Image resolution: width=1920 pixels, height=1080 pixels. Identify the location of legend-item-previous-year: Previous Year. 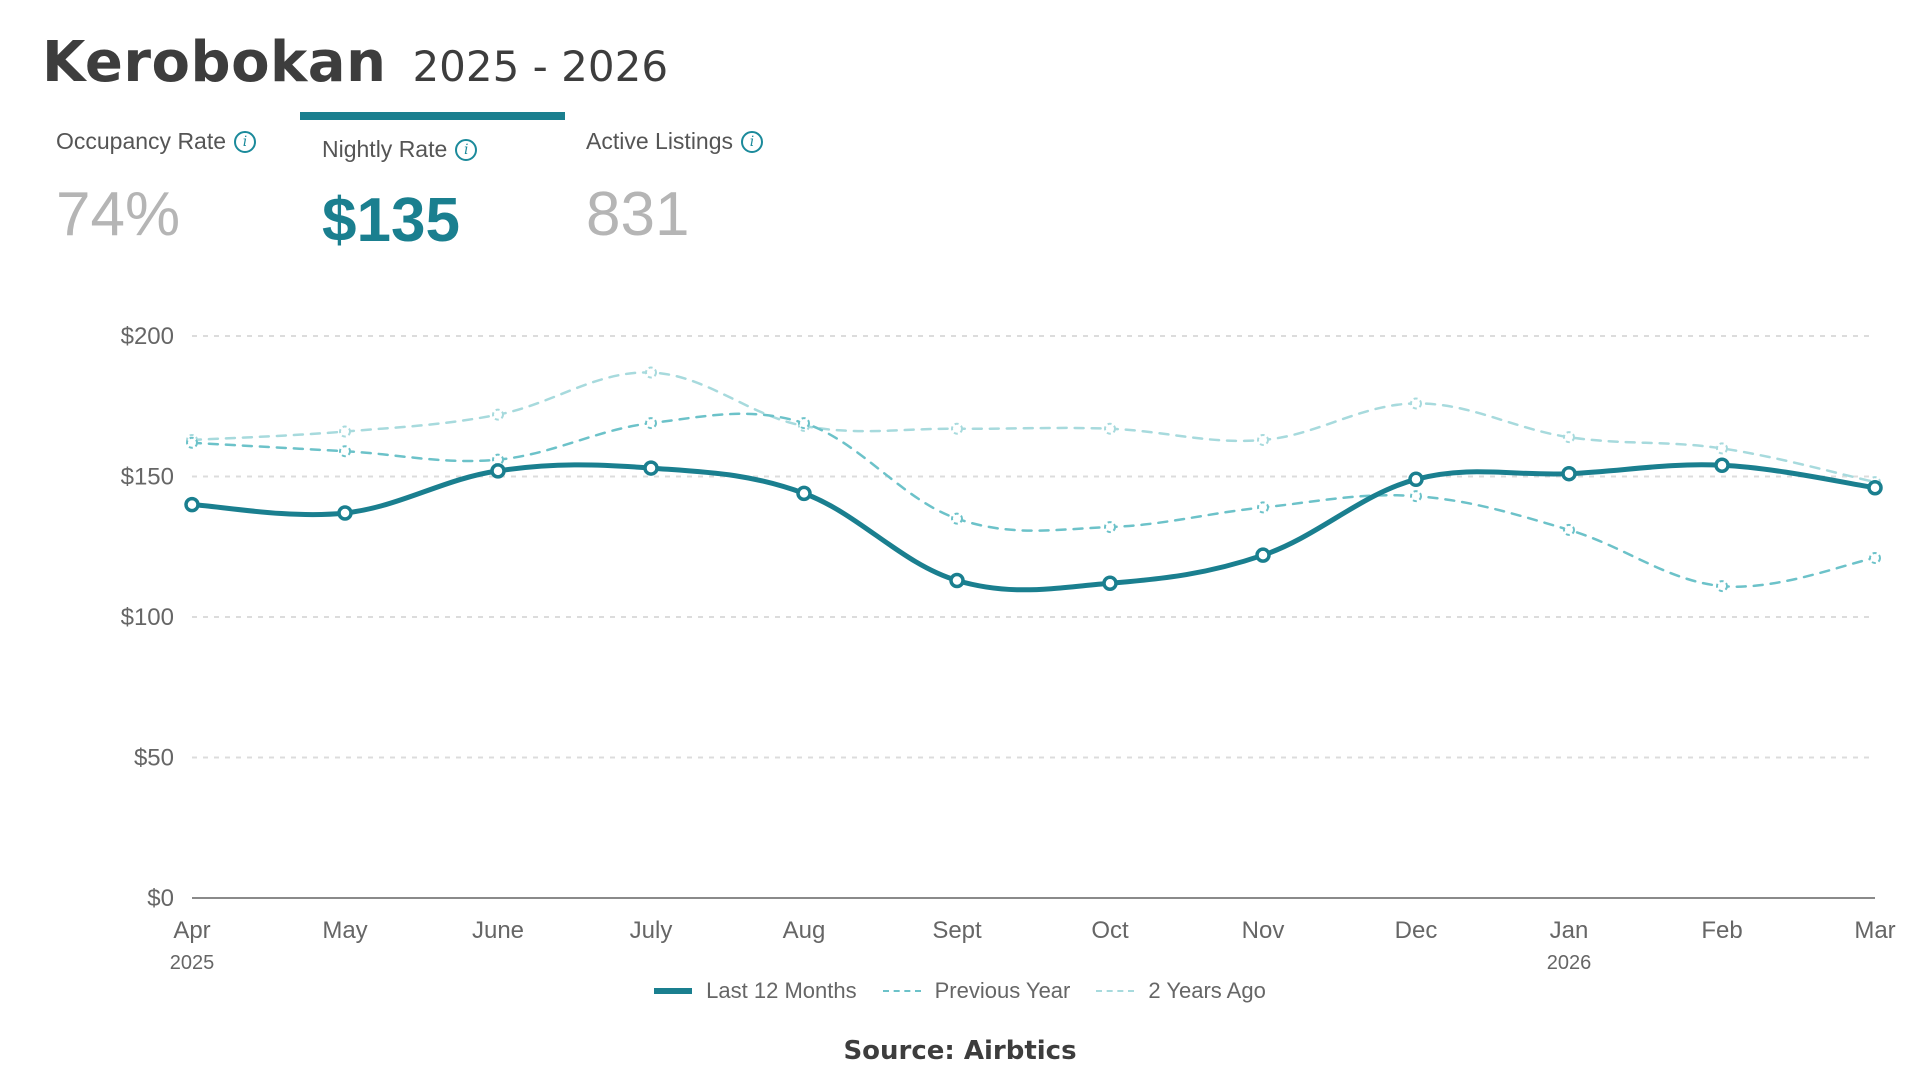
(976, 991).